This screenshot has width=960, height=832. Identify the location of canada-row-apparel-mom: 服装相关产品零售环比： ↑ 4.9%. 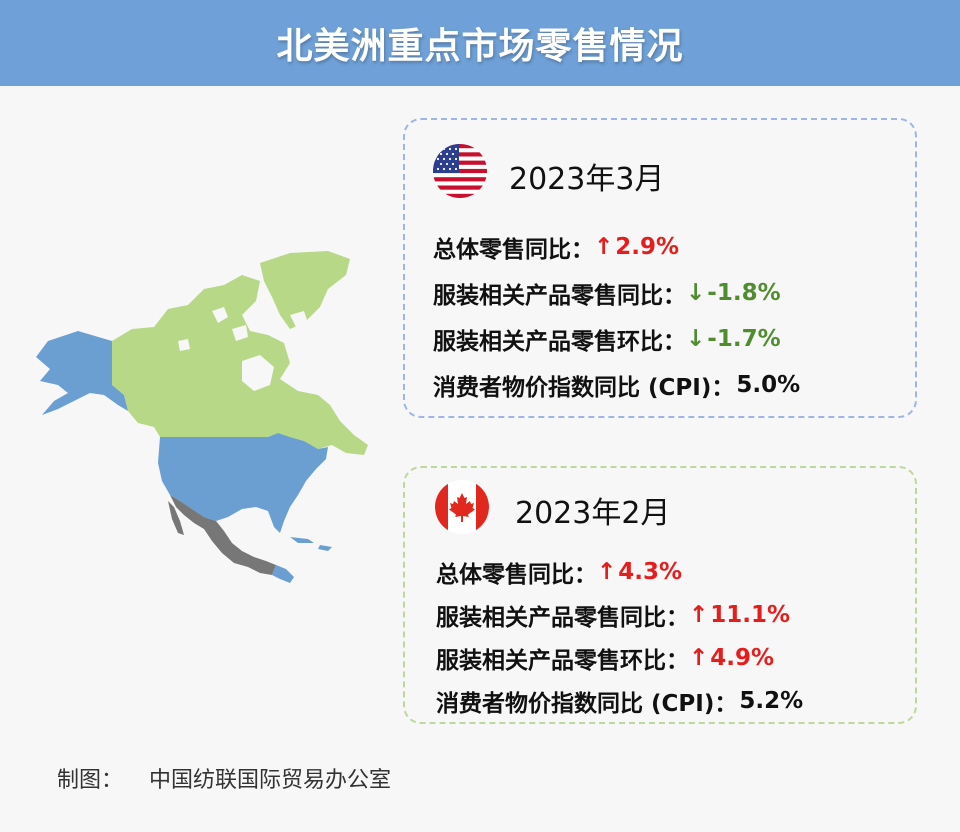
(619, 657).